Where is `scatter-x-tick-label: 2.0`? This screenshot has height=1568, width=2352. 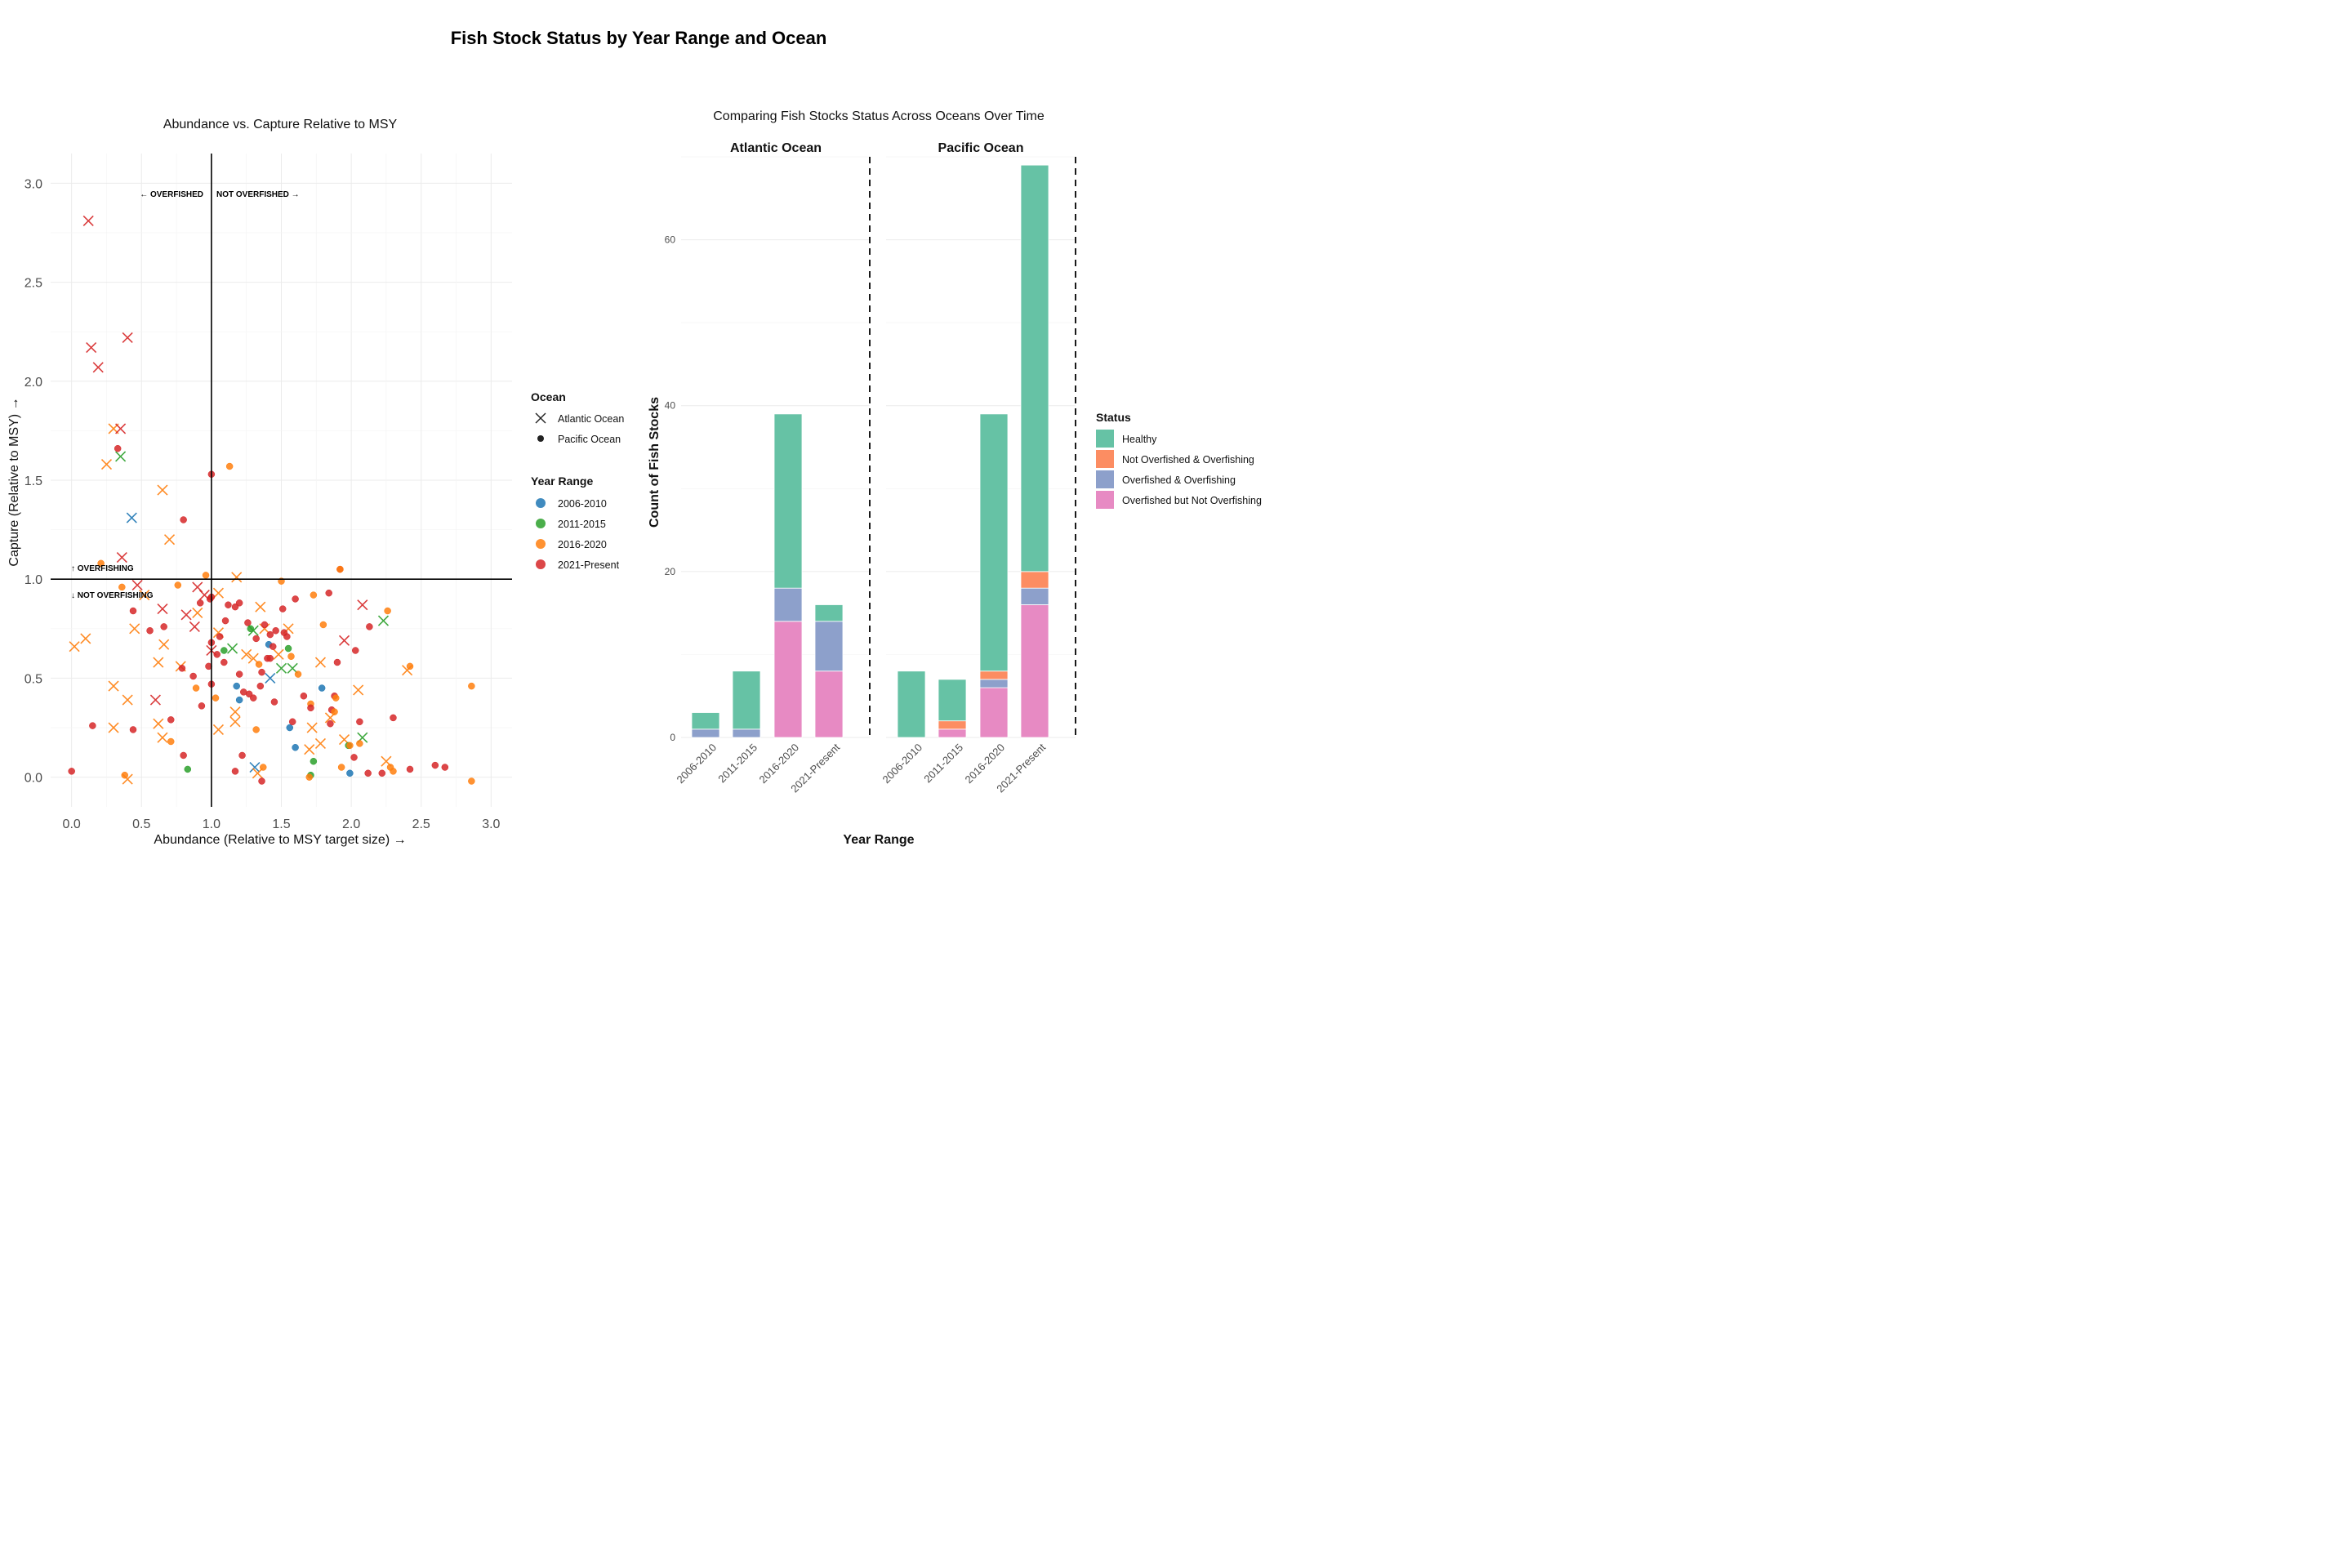 scatter-x-tick-label: 2.0 is located at coordinates (351, 824).